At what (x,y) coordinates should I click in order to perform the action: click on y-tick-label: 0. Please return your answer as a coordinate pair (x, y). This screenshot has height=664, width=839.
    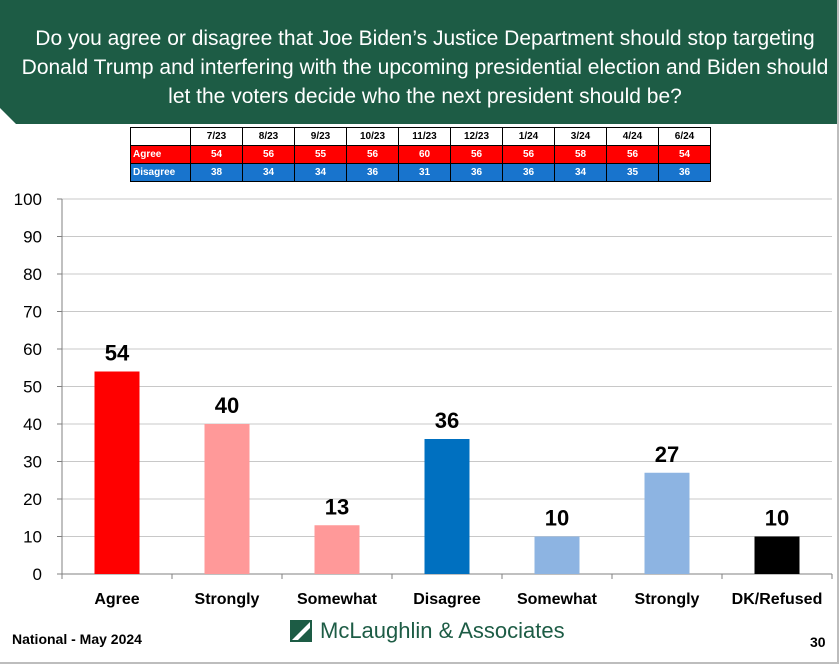
    Looking at the image, I should click on (37, 574).